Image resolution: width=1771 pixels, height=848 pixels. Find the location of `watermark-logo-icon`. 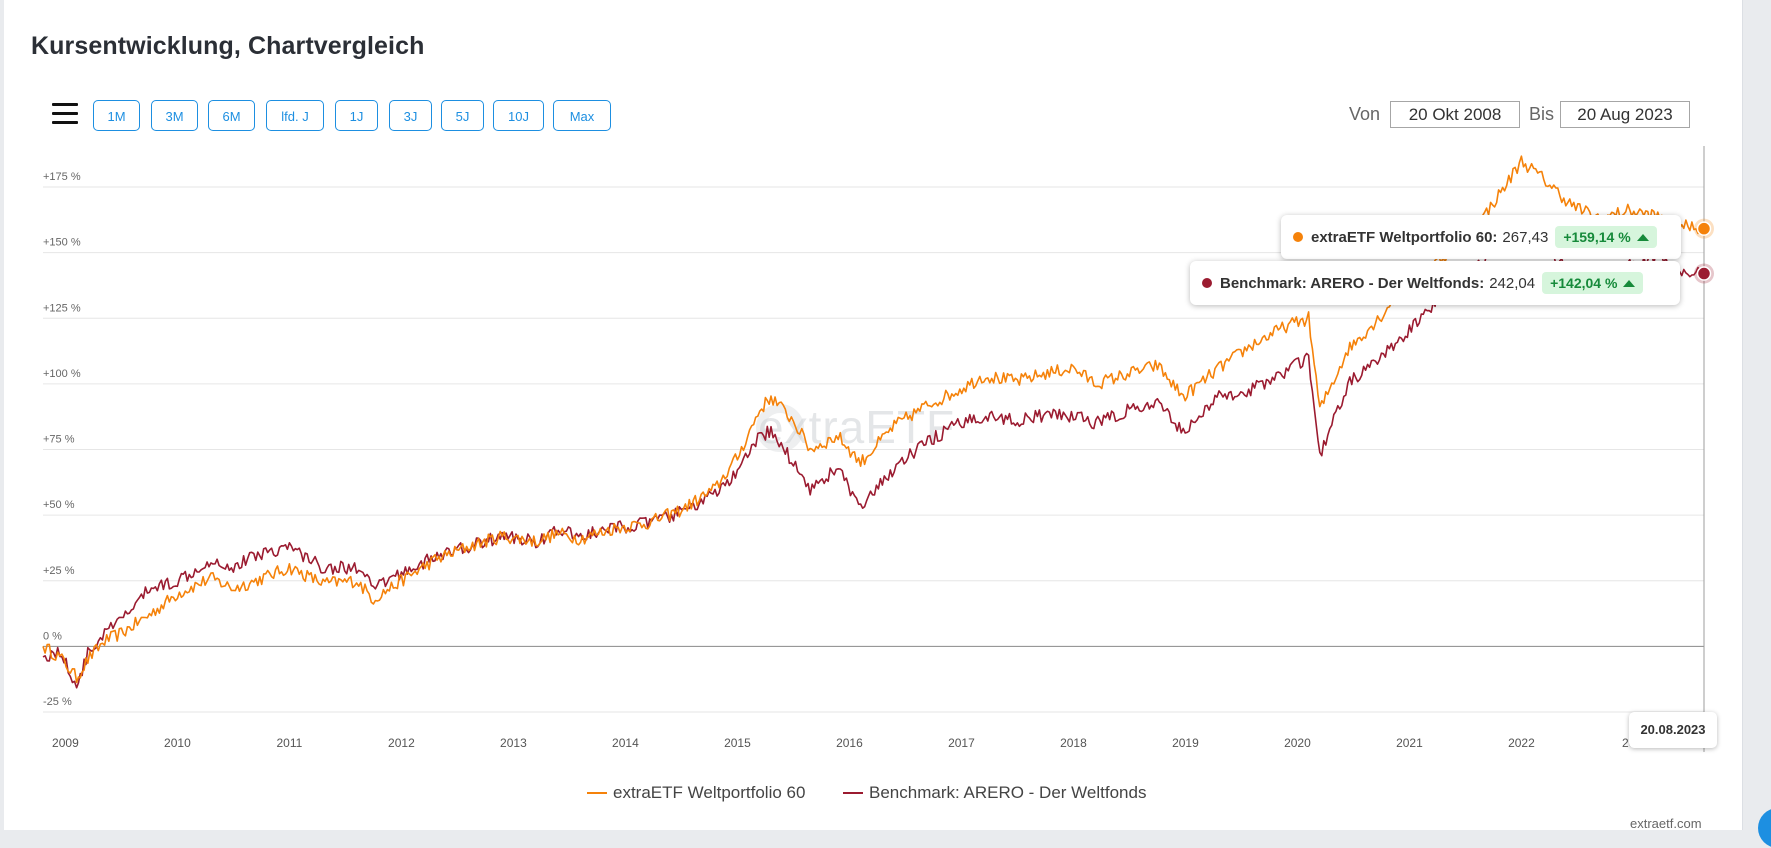

watermark-logo-icon is located at coordinates (780, 428).